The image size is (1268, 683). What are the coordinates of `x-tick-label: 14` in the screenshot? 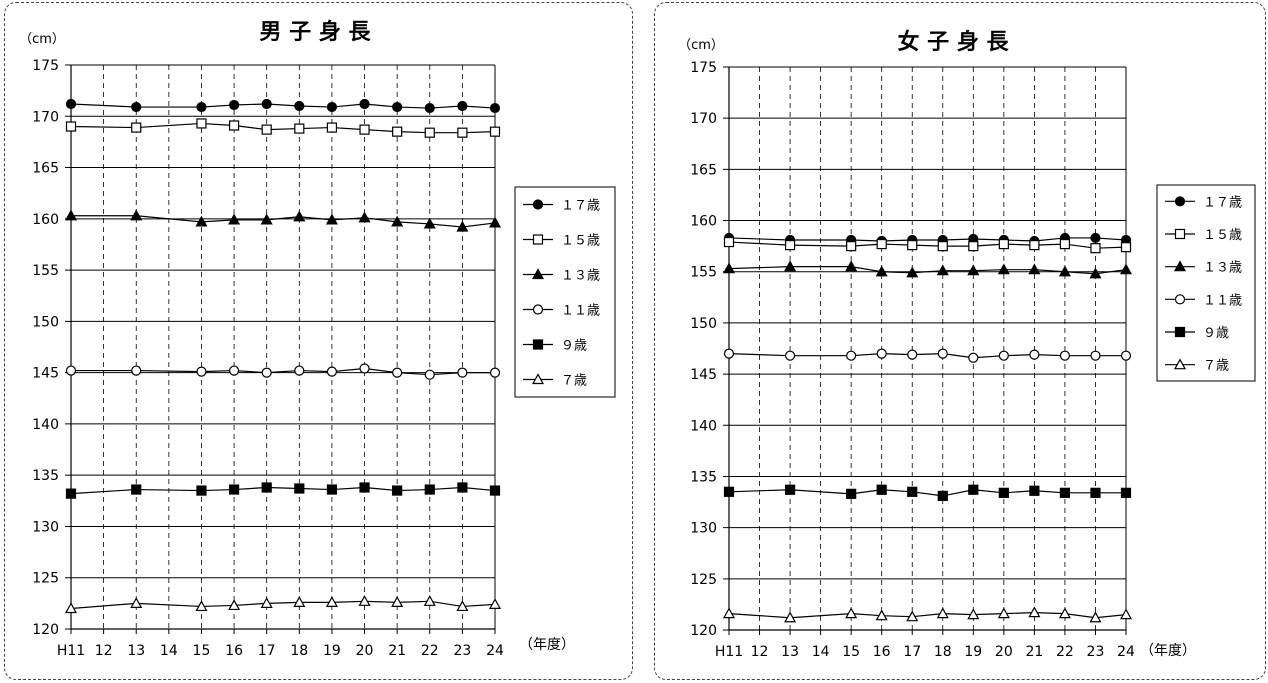 It's located at (169, 651).